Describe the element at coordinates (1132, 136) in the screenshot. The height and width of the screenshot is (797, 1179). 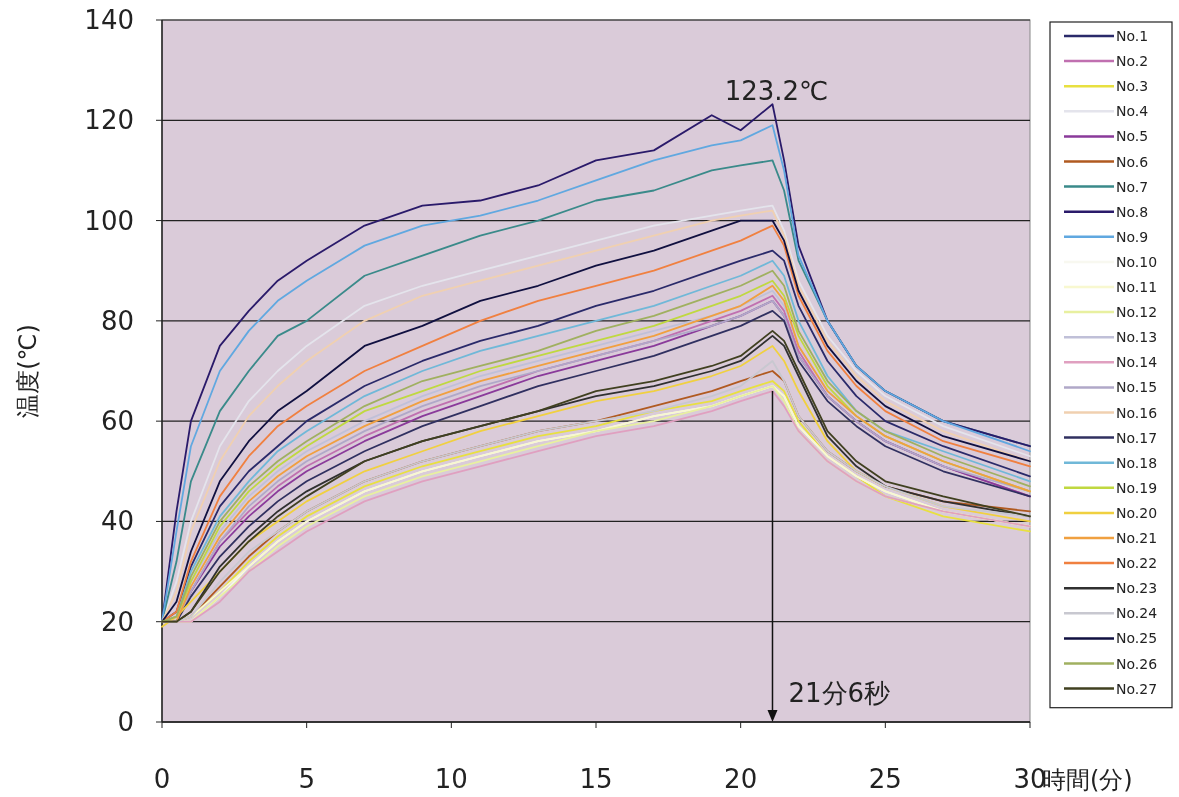
I see `legend-label: No.5` at that location.